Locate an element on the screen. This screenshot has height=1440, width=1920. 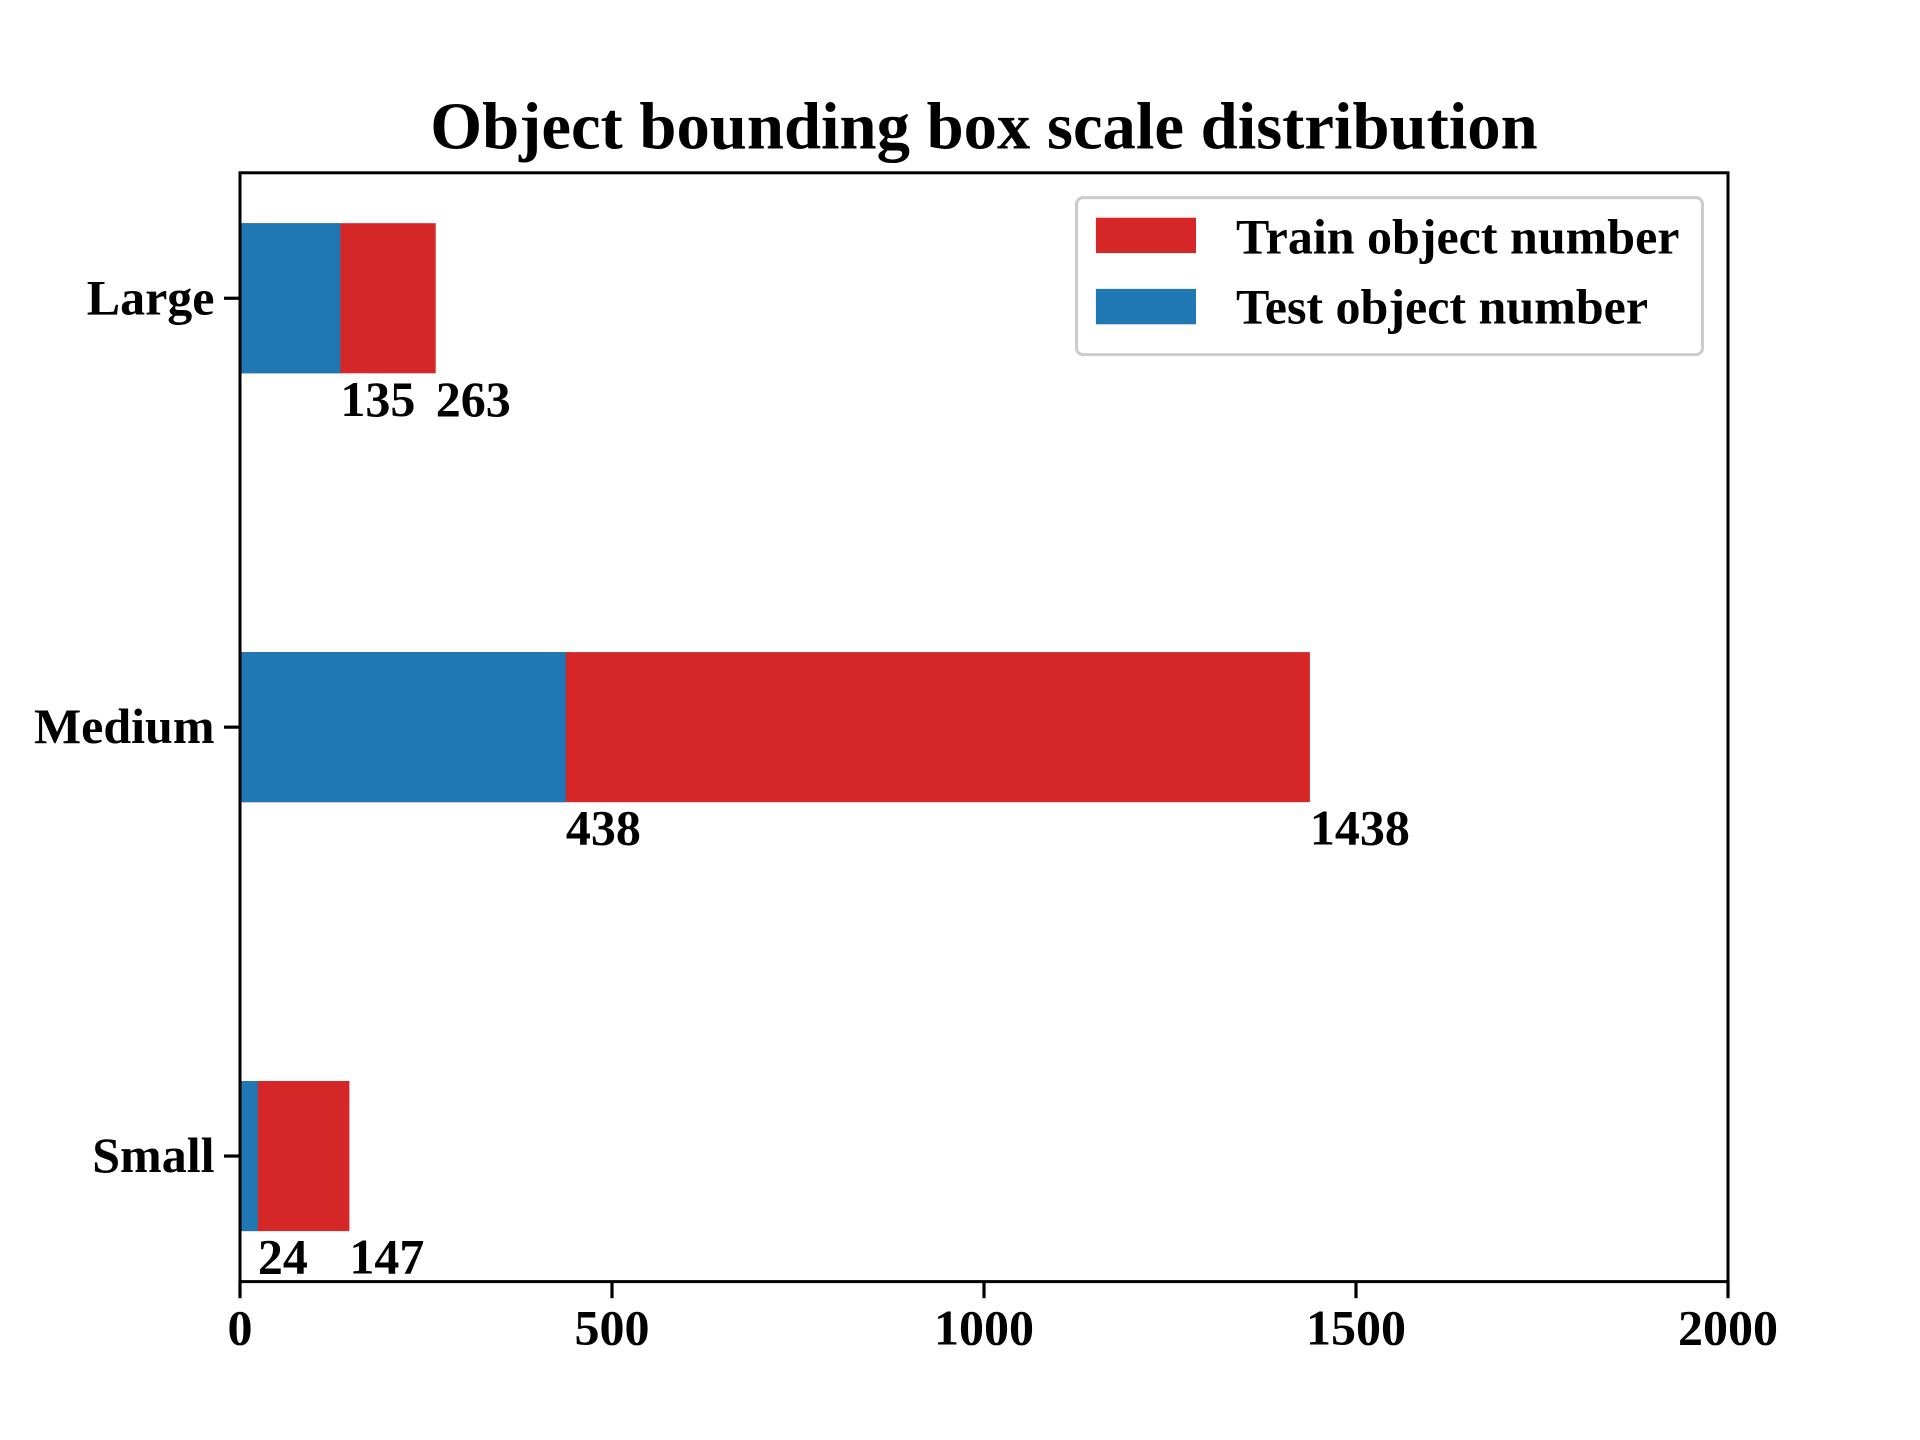
svg-text: 1000 is located at coordinates (984, 1328).